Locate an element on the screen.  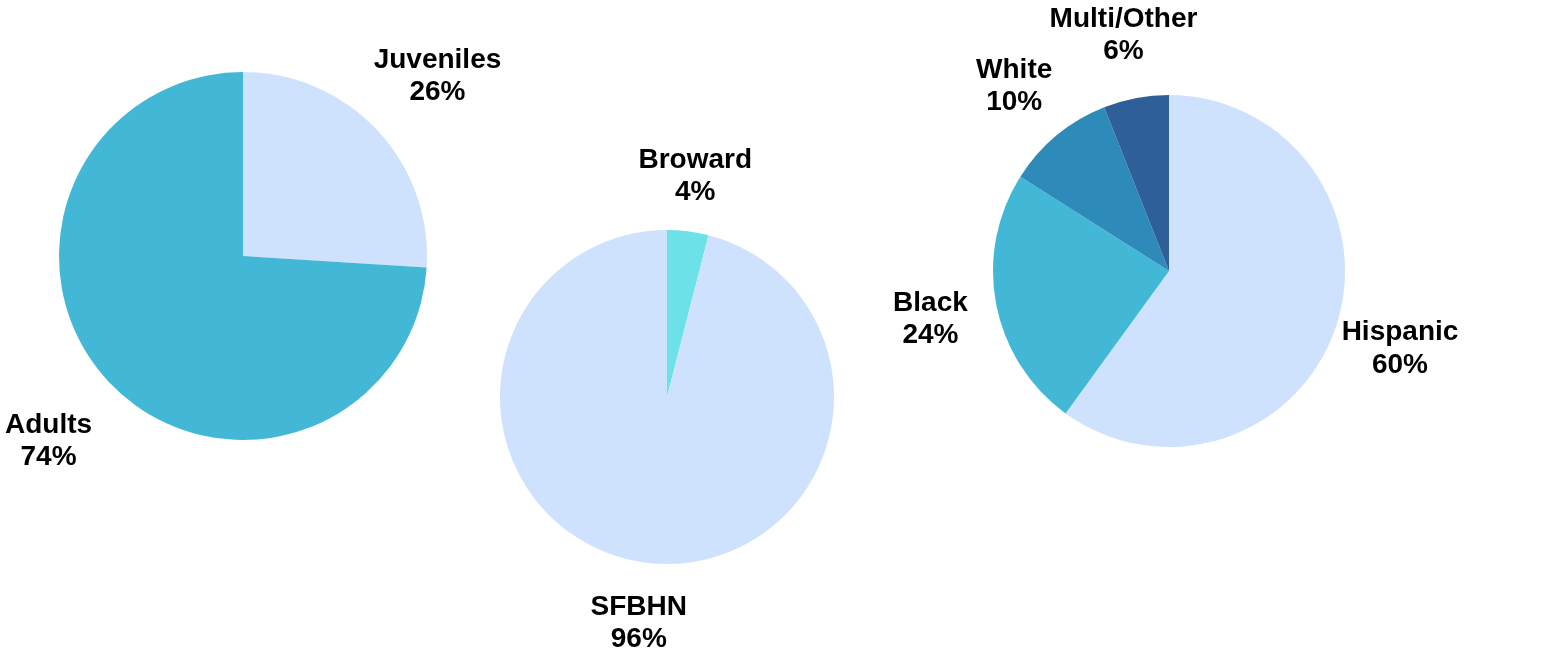
data-label: 4% is located at coordinates (695, 190).